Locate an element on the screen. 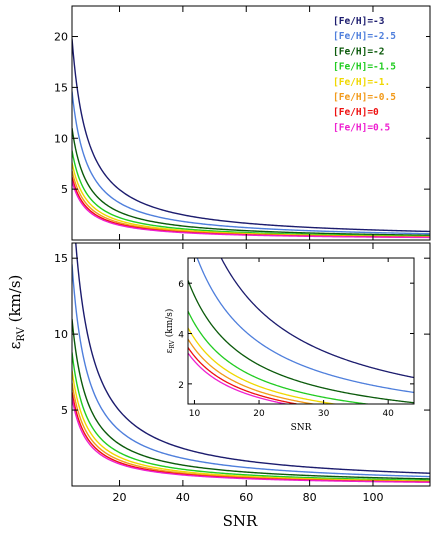  bottom-ytick-label: 5 is located at coordinates (64, 410).